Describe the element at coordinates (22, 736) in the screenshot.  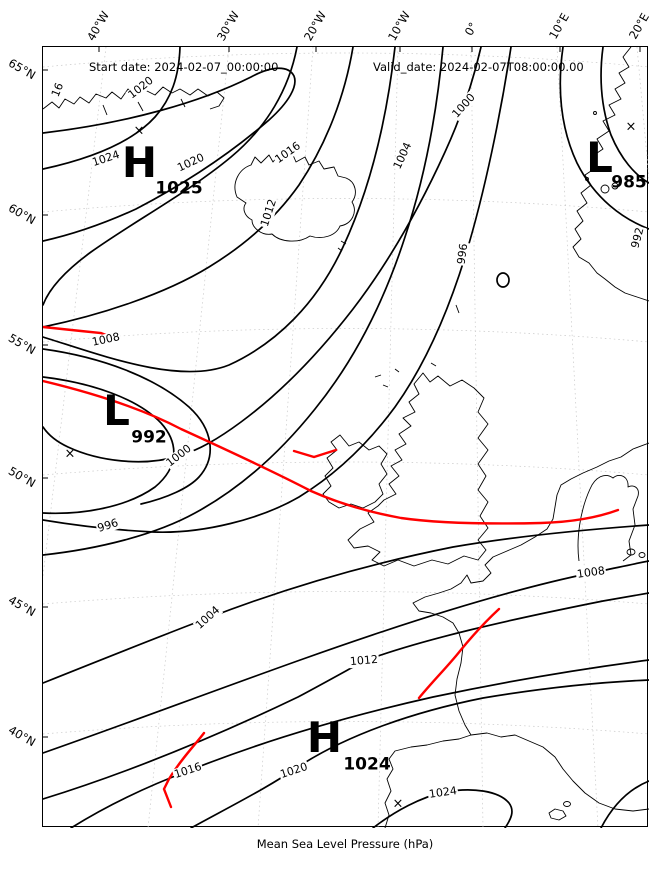
I see `latitude-tick-label: 40°N` at that location.